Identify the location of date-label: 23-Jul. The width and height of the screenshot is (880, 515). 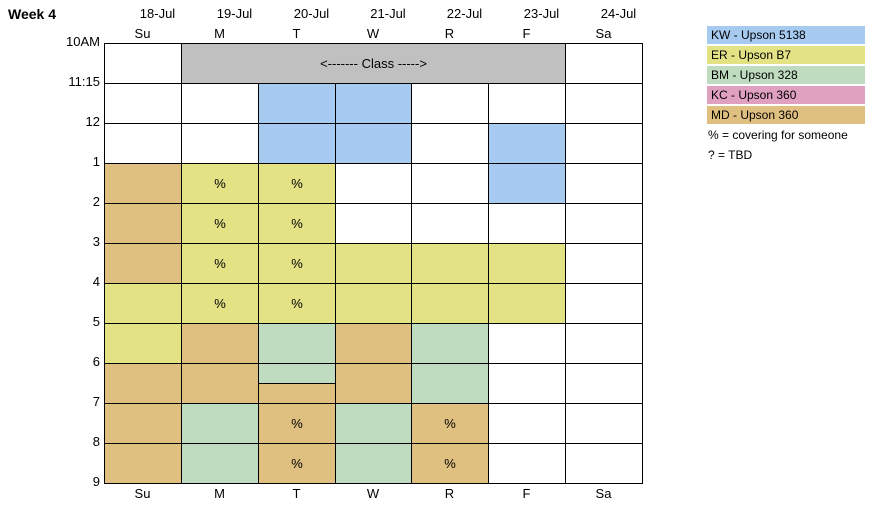
(541, 13).